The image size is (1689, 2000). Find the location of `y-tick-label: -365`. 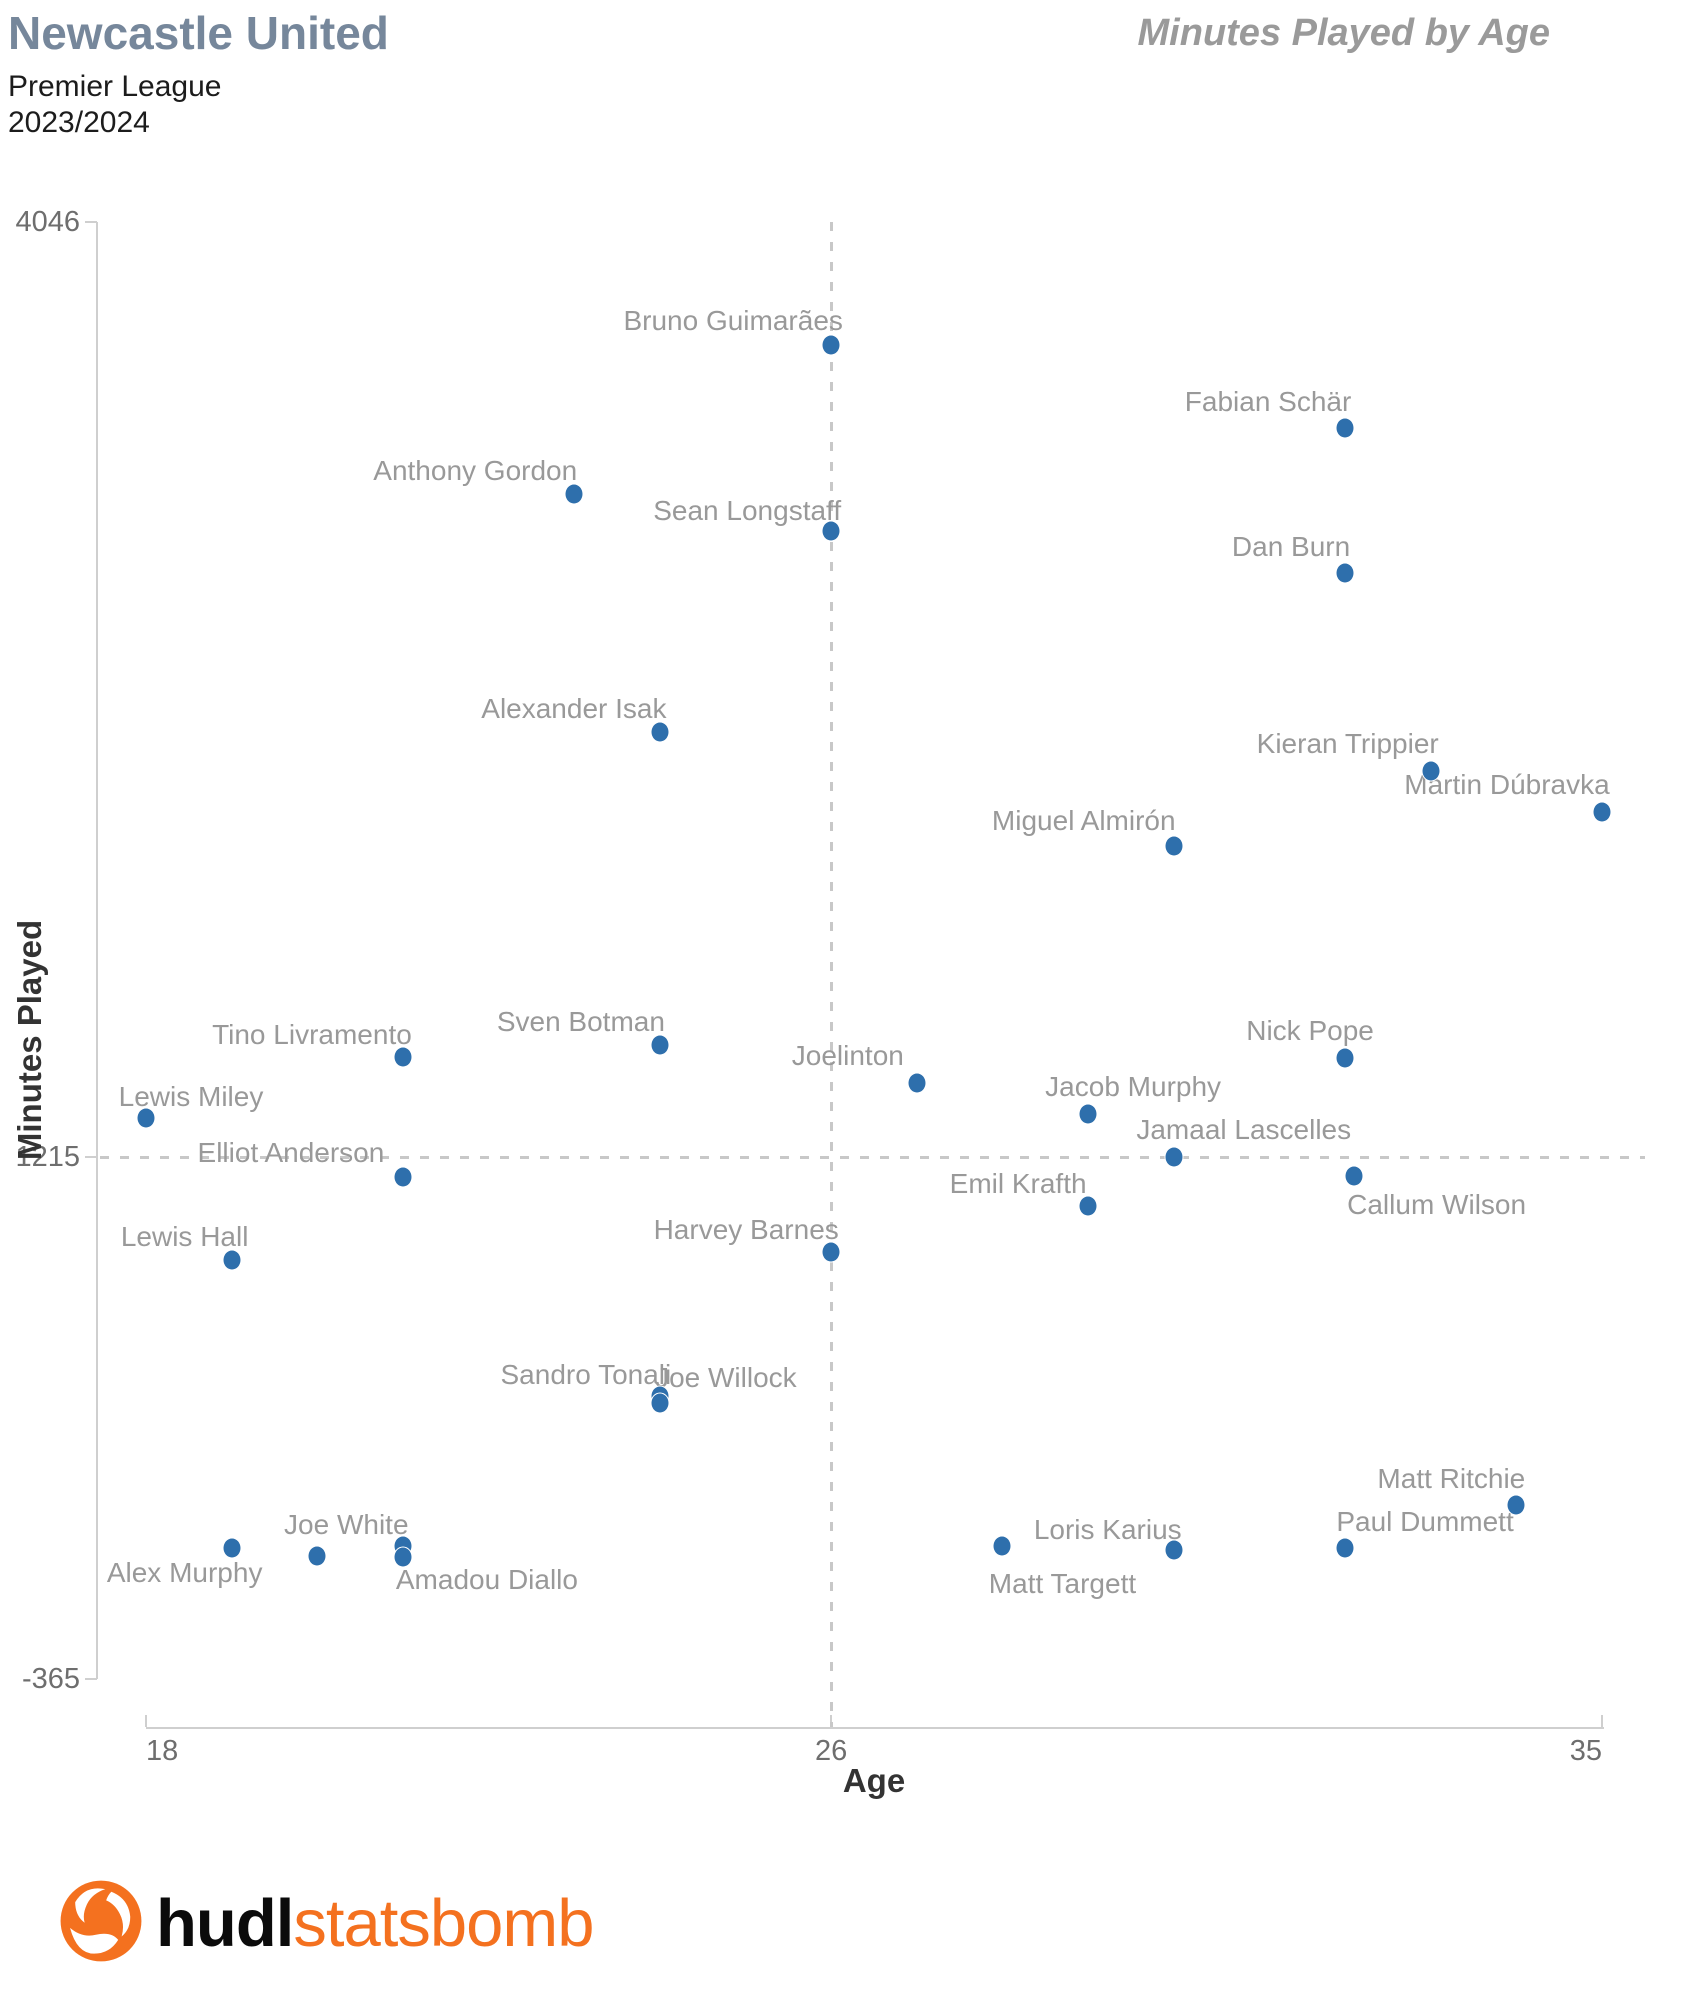

y-tick-label: -365 is located at coordinates (50, 1678).